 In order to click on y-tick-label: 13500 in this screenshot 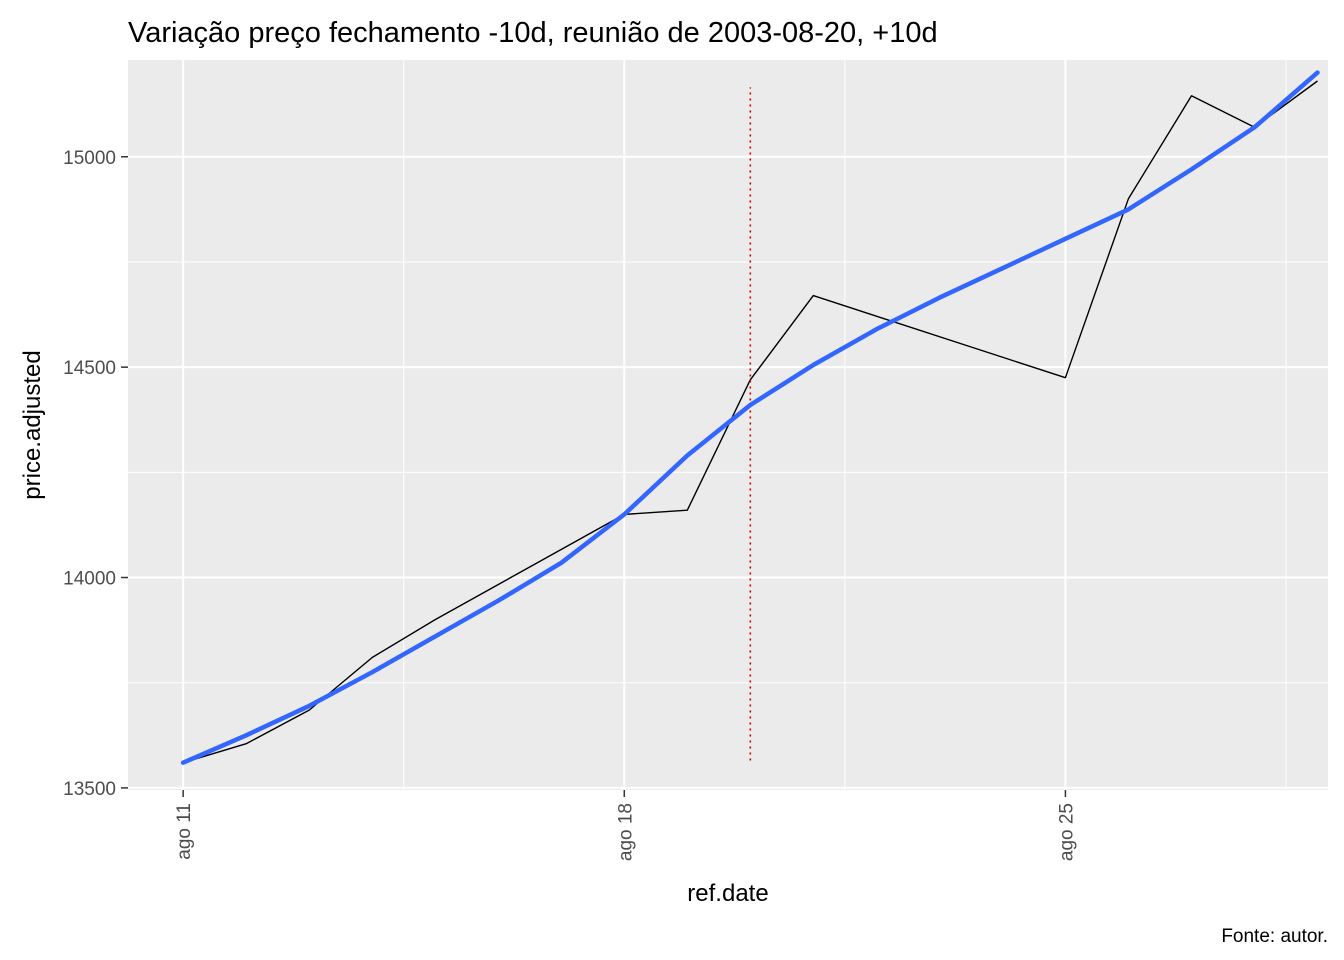, I will do `click(89, 789)`.